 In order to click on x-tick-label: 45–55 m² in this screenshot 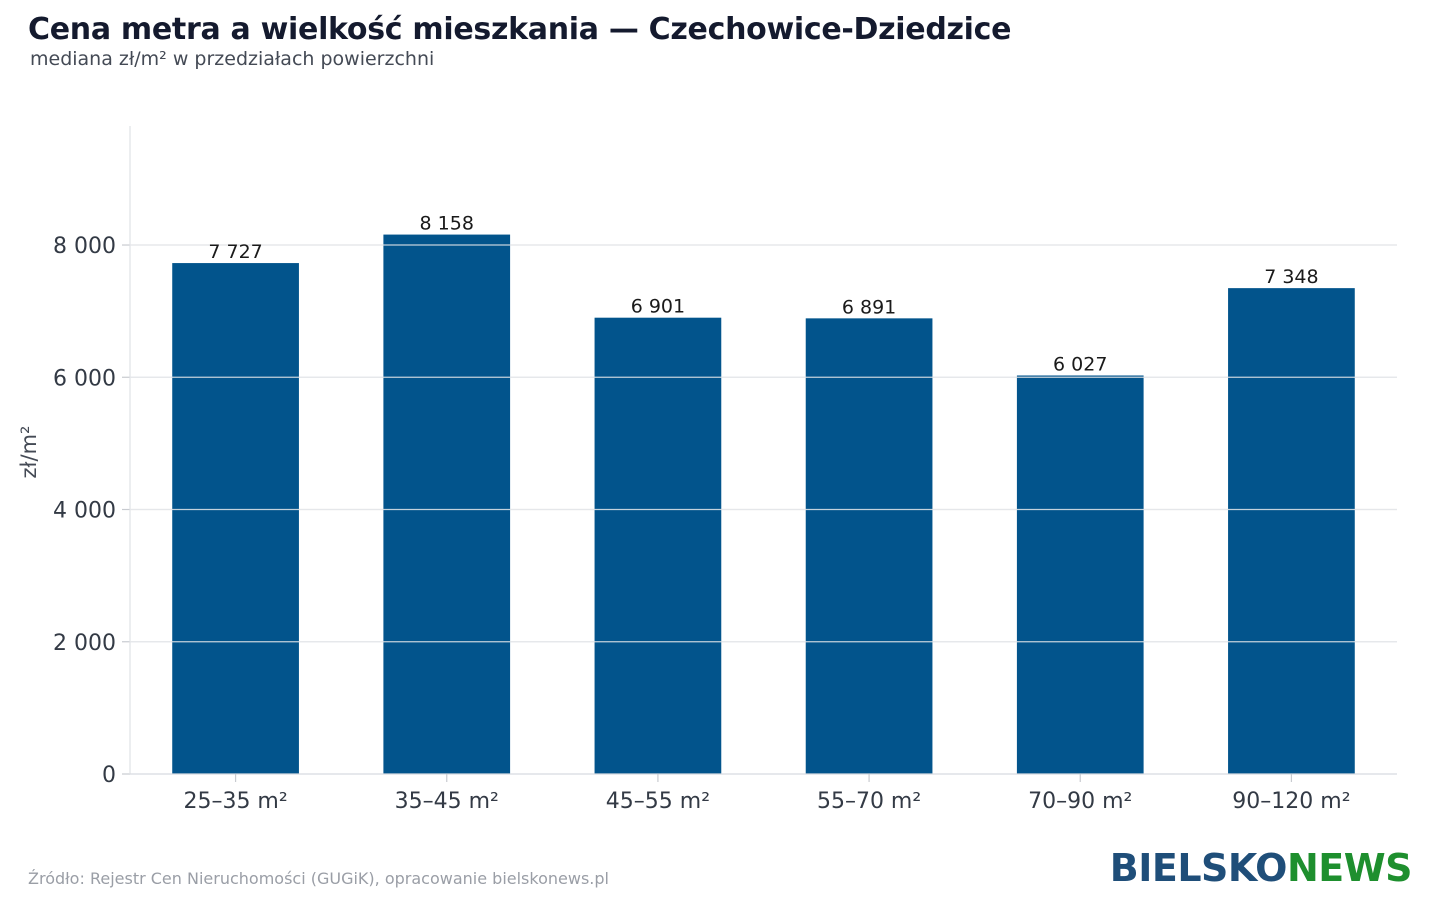, I will do `click(658, 801)`.